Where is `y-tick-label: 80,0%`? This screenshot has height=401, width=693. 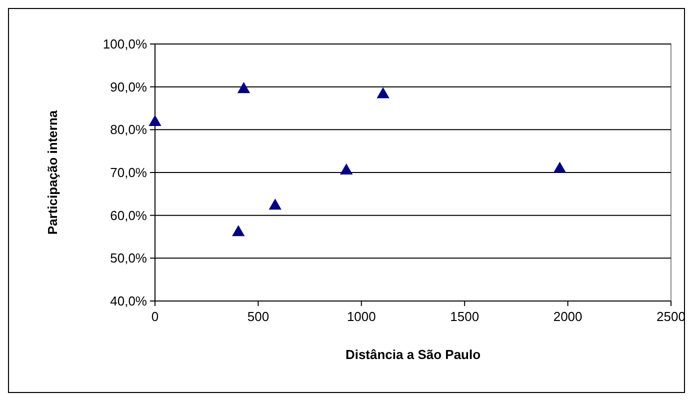
y-tick-label: 80,0% is located at coordinates (129, 130).